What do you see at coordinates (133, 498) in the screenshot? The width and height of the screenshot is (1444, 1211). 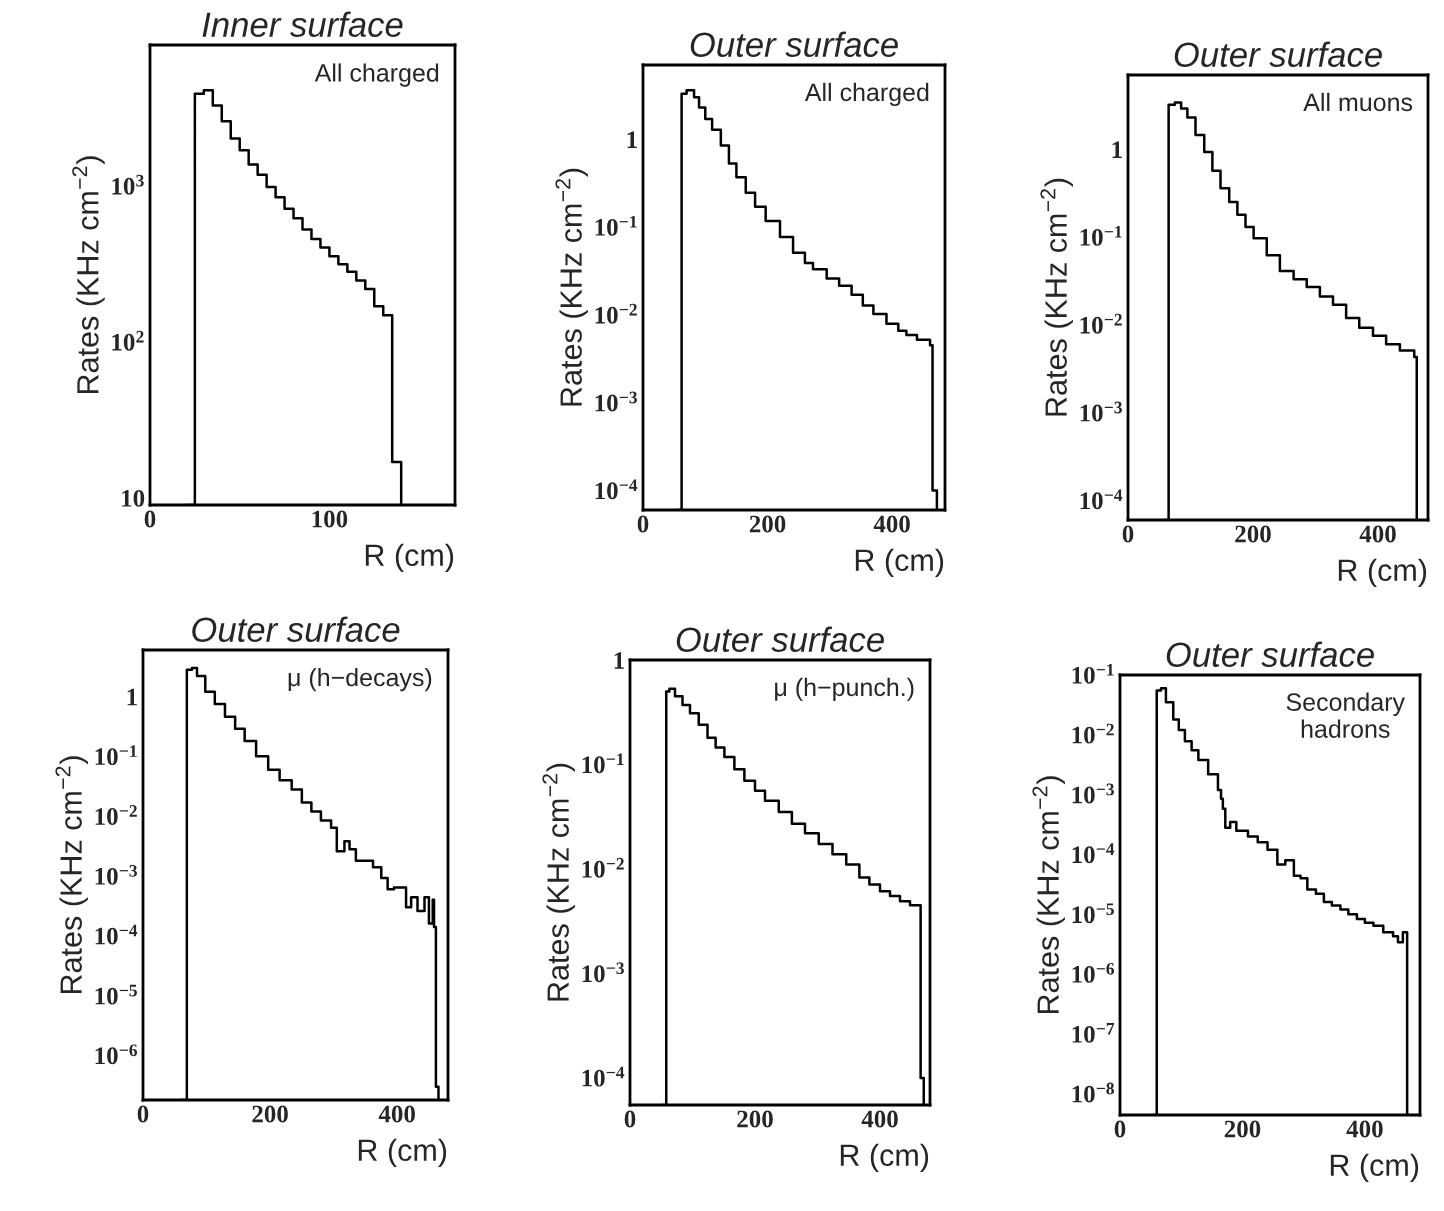 I see `y-tick-label: 10` at bounding box center [133, 498].